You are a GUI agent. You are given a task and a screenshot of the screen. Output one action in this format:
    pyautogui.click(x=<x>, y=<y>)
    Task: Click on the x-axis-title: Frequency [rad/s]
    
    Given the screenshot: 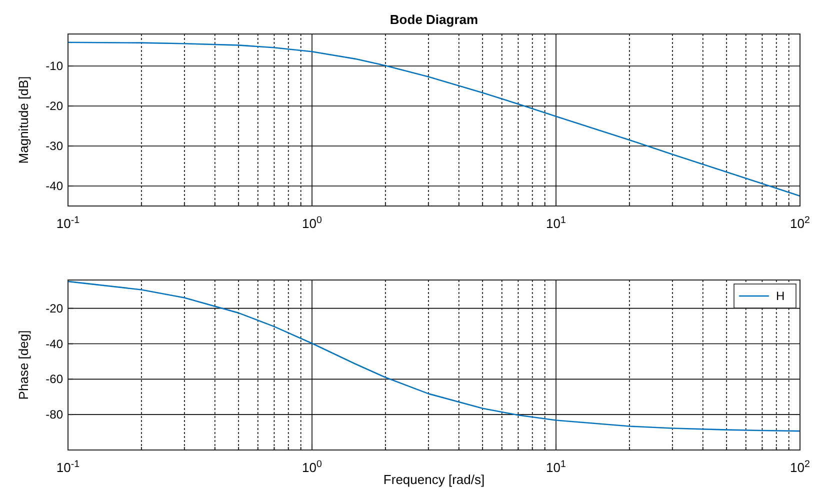 What is the action you would take?
    pyautogui.click(x=434, y=479)
    